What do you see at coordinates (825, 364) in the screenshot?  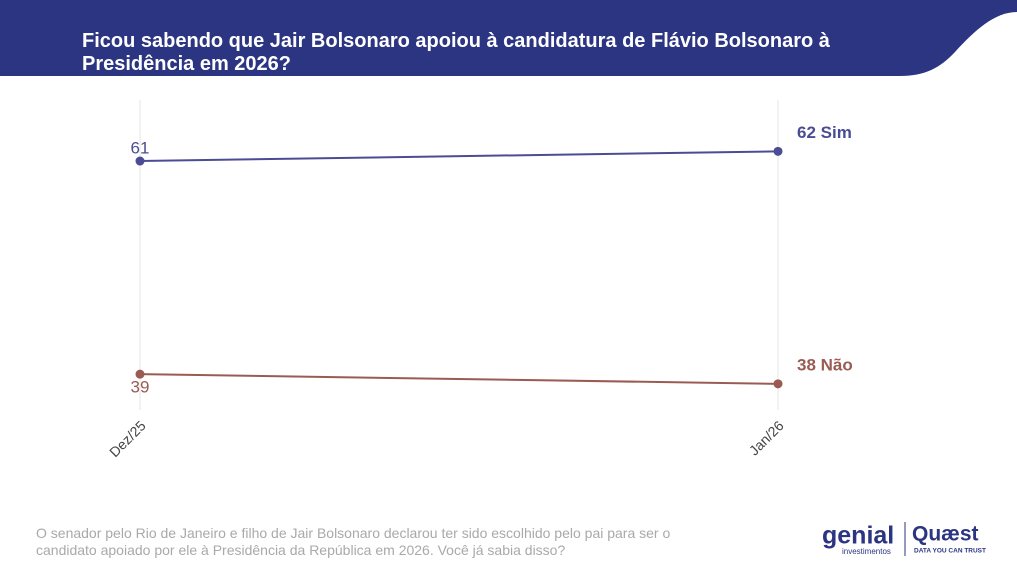 I see `end-label: 38 Não` at bounding box center [825, 364].